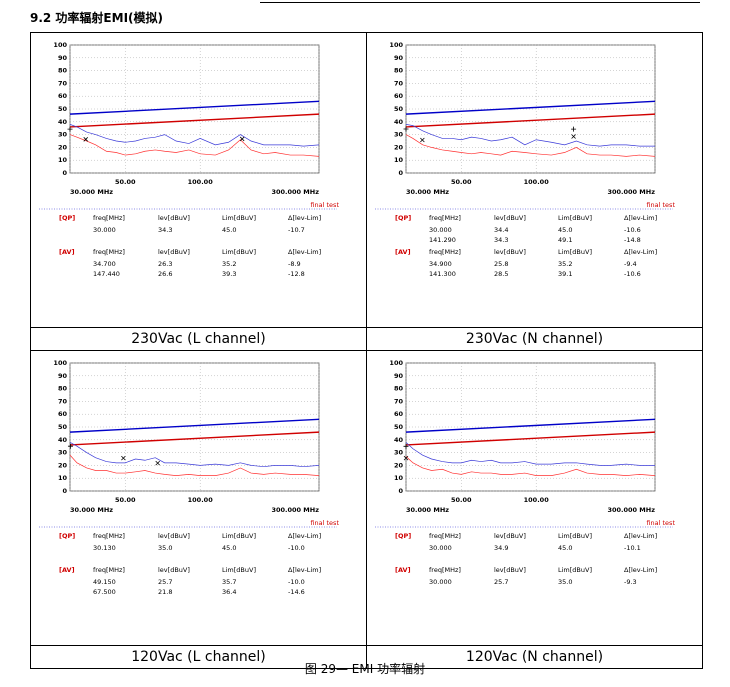  Describe the element at coordinates (631, 192) in the screenshot. I see `x-tick-label: 300.000 MHz` at that location.